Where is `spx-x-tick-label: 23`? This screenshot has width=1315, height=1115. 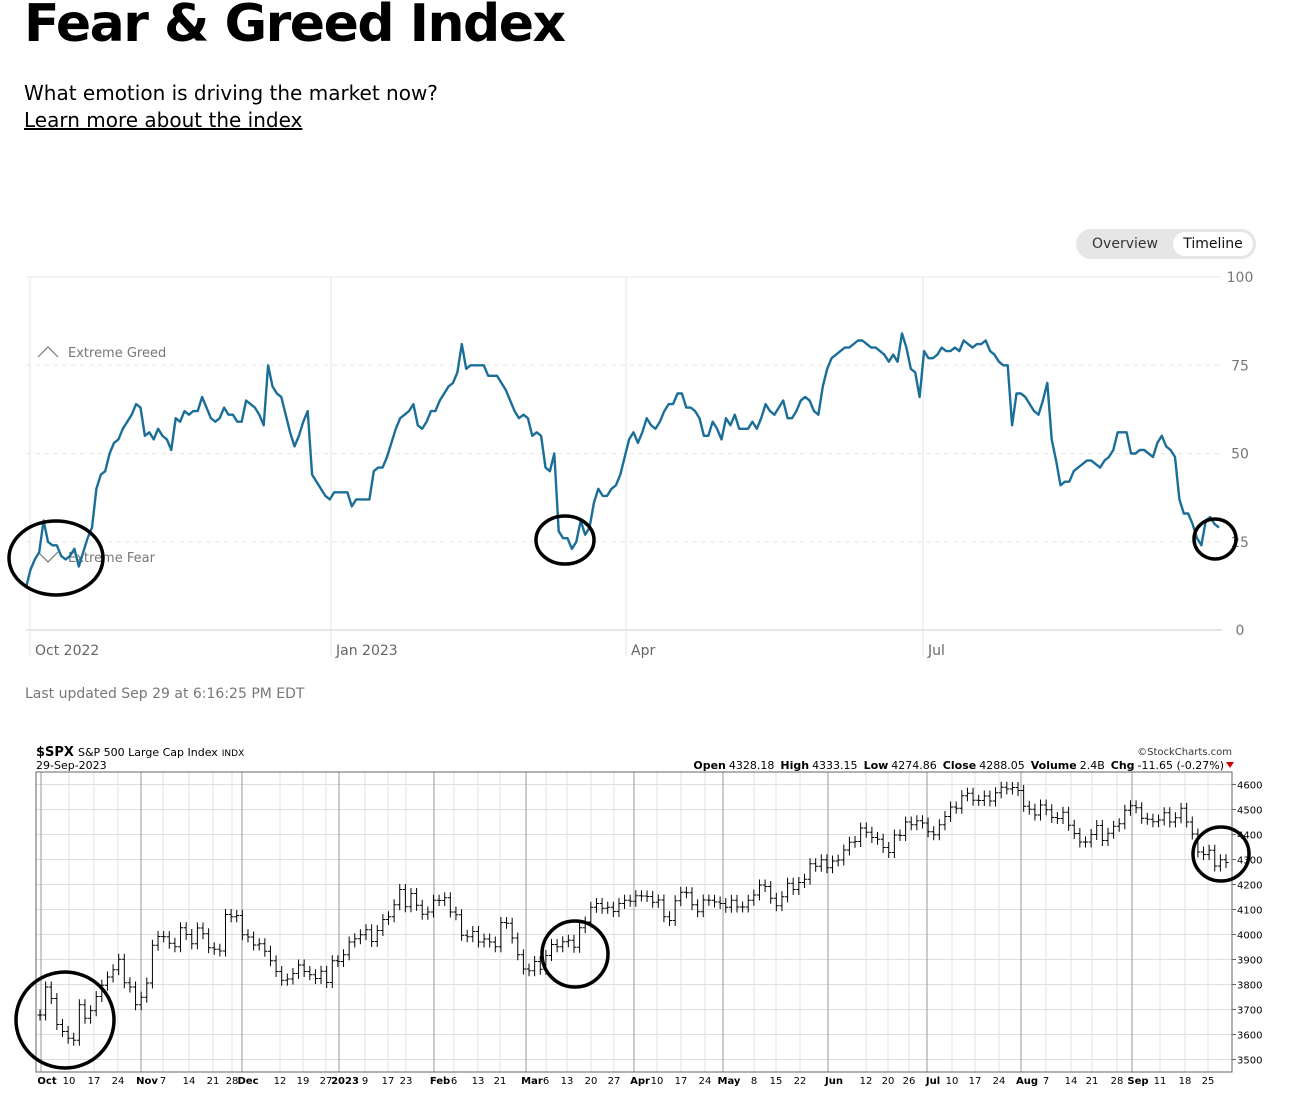 spx-x-tick-label: 23 is located at coordinates (406, 1081).